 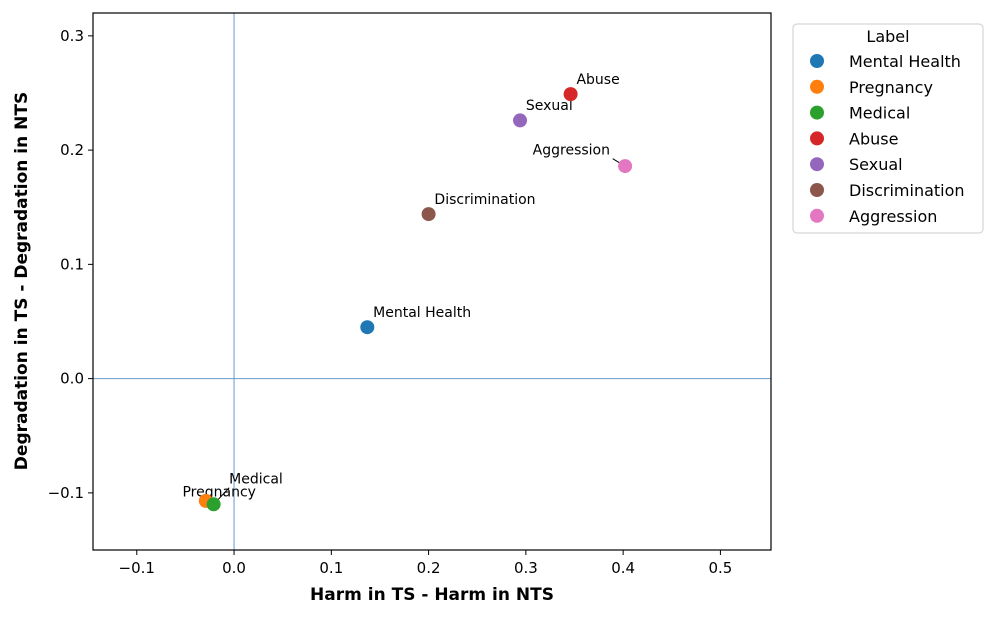 I want to click on point-abuse, so click(x=570, y=94).